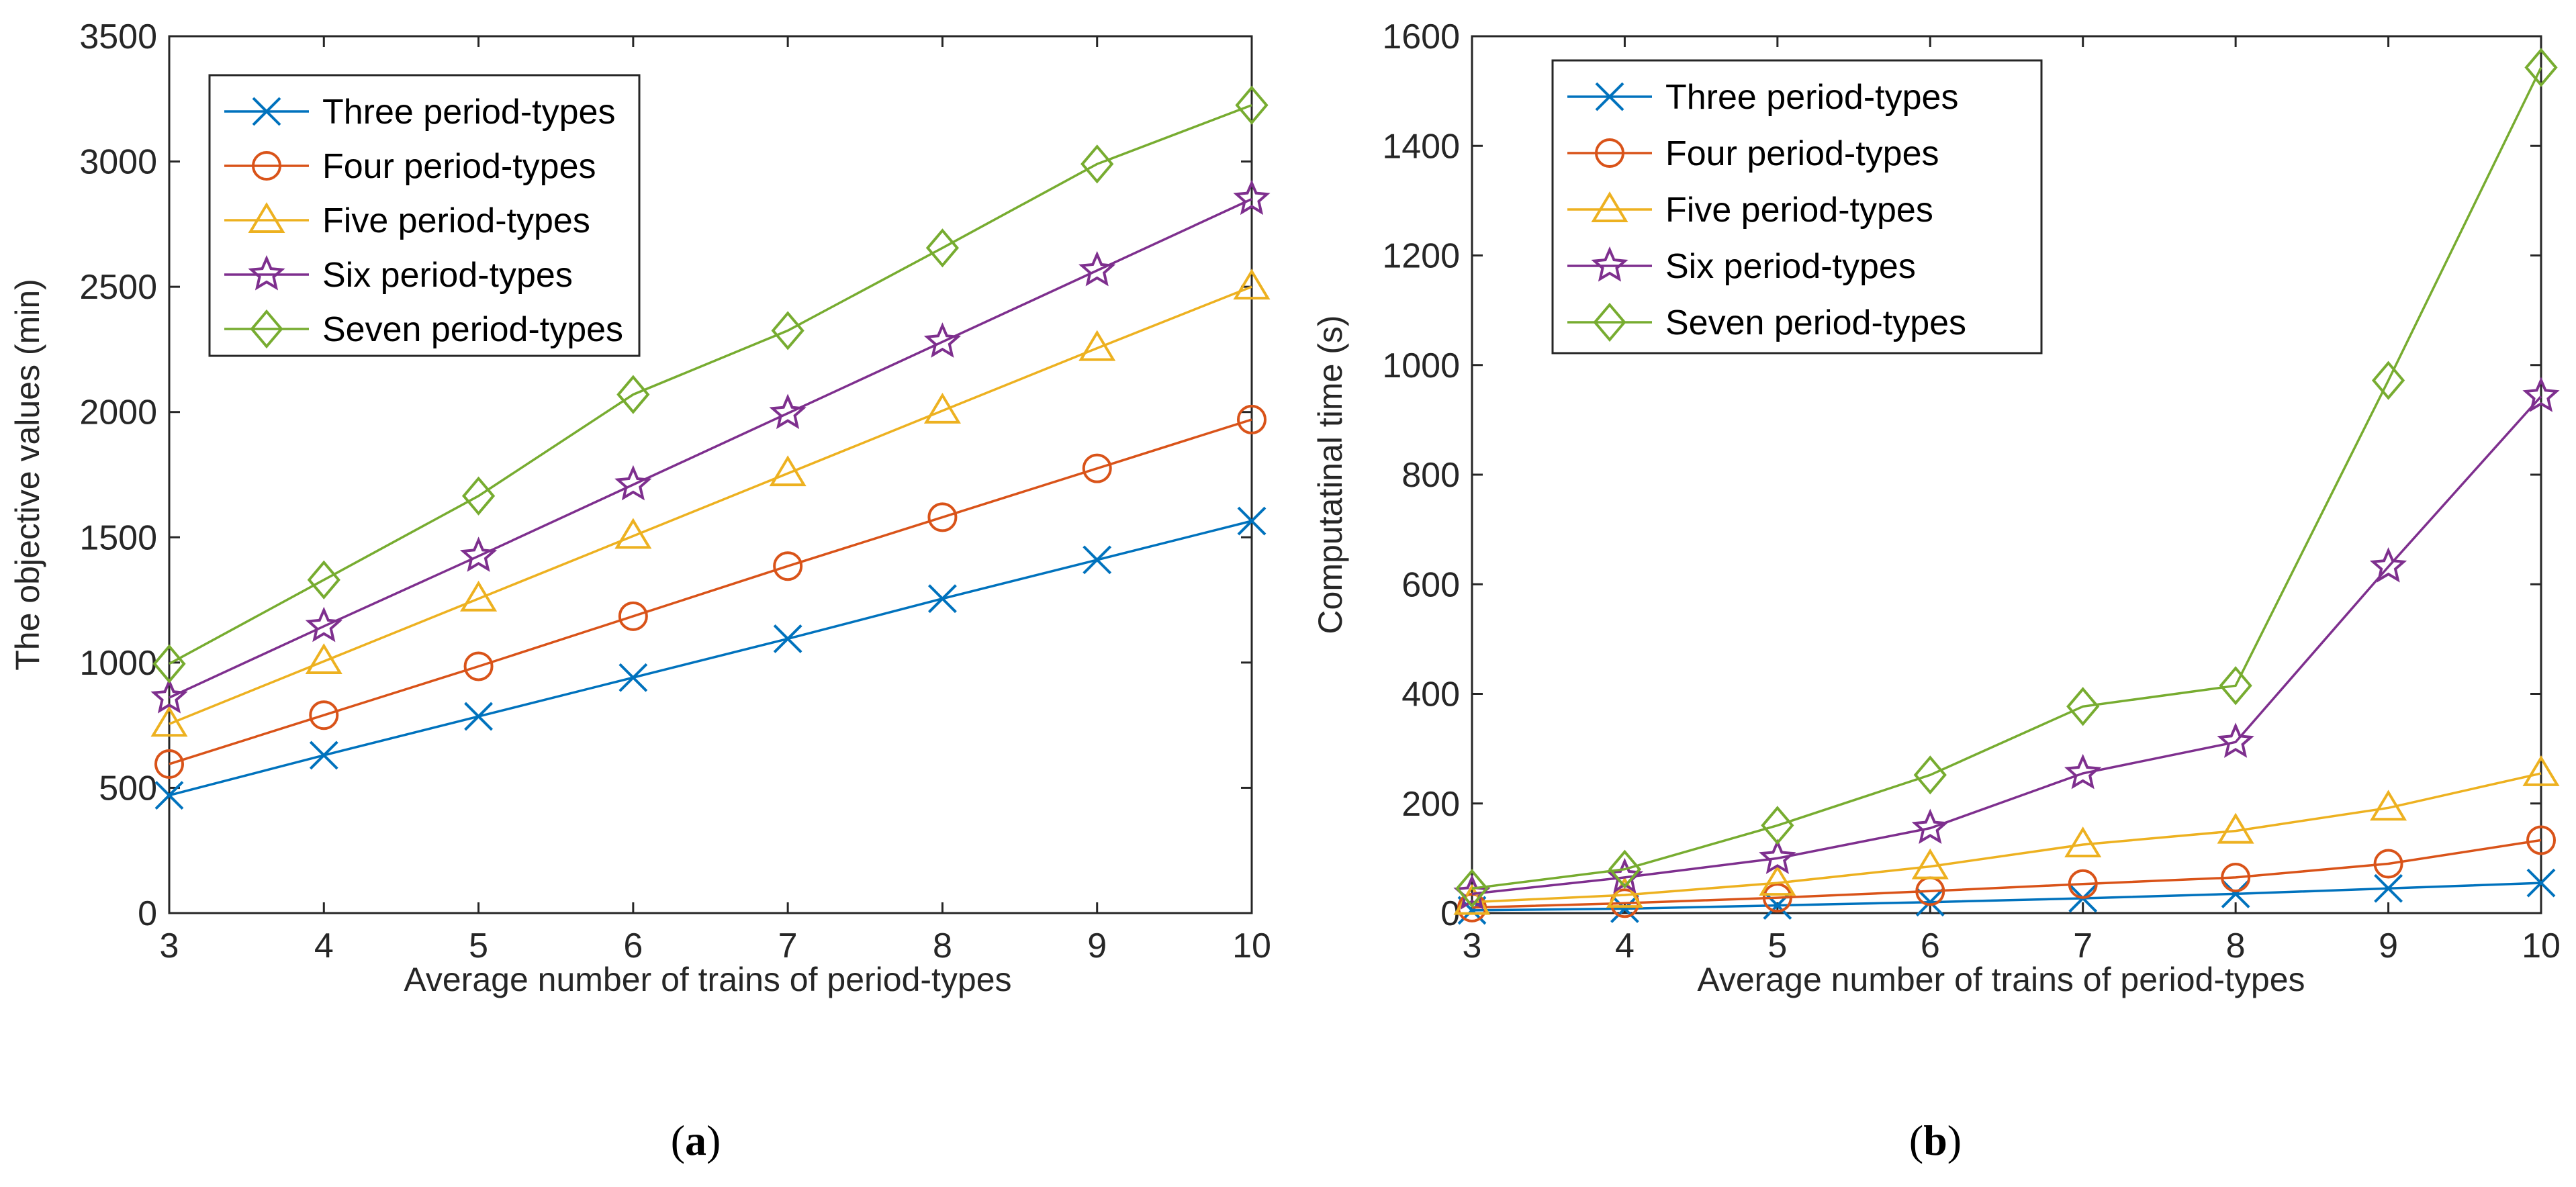 The height and width of the screenshot is (1187, 2576). Describe the element at coordinates (118, 287) in the screenshot. I see `y-tick-label: 2500` at that location.